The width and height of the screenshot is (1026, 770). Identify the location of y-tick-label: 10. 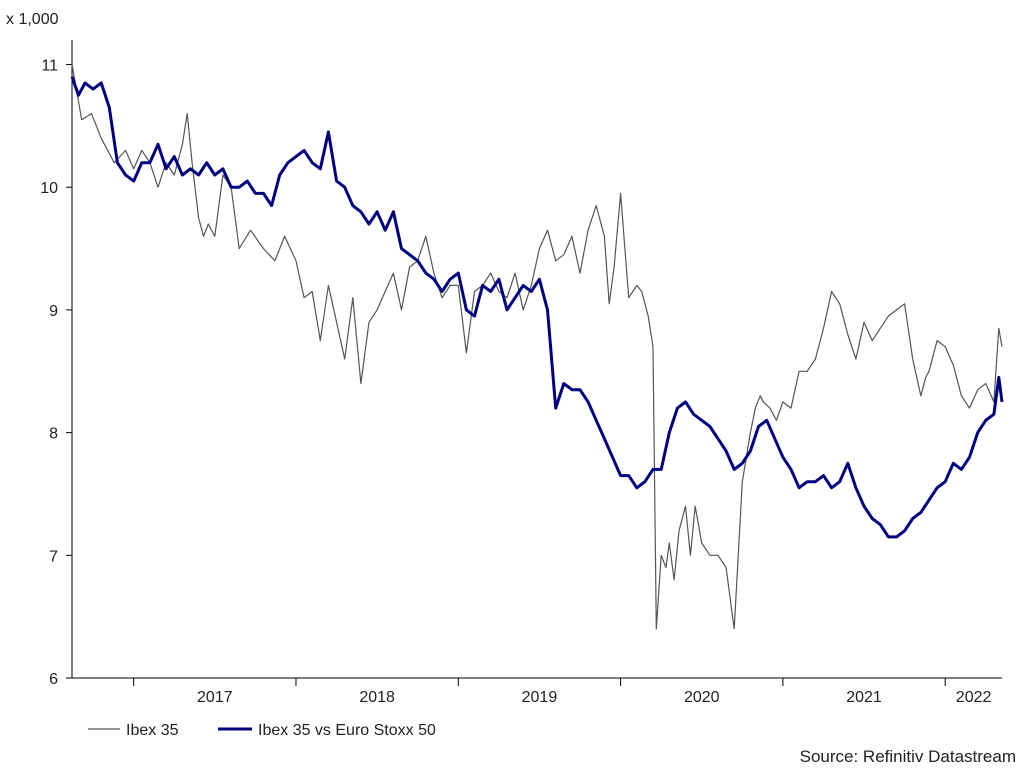
(49, 188).